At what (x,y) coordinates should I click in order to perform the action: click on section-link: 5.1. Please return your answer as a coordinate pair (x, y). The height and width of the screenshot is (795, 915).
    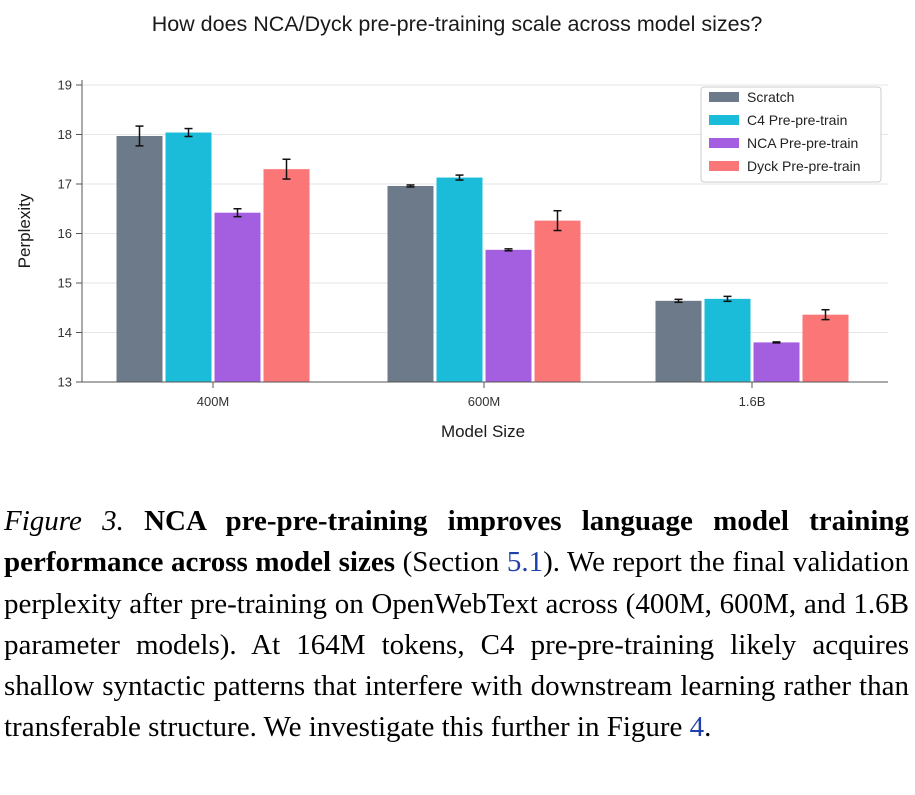
    Looking at the image, I should click on (525, 562).